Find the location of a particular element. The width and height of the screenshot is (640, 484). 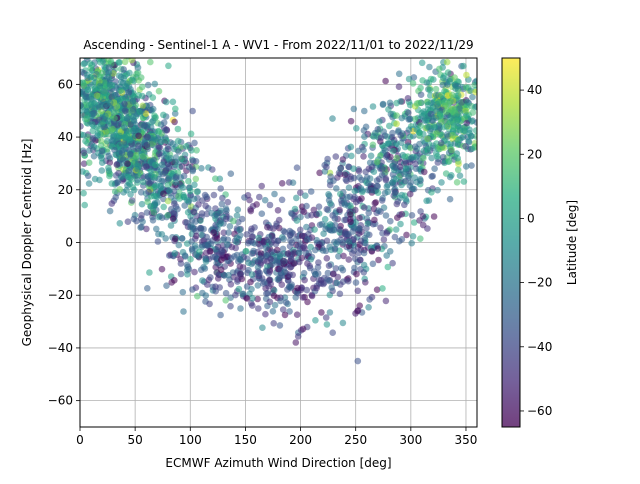

x-tick-label: 200 is located at coordinates (300, 440).